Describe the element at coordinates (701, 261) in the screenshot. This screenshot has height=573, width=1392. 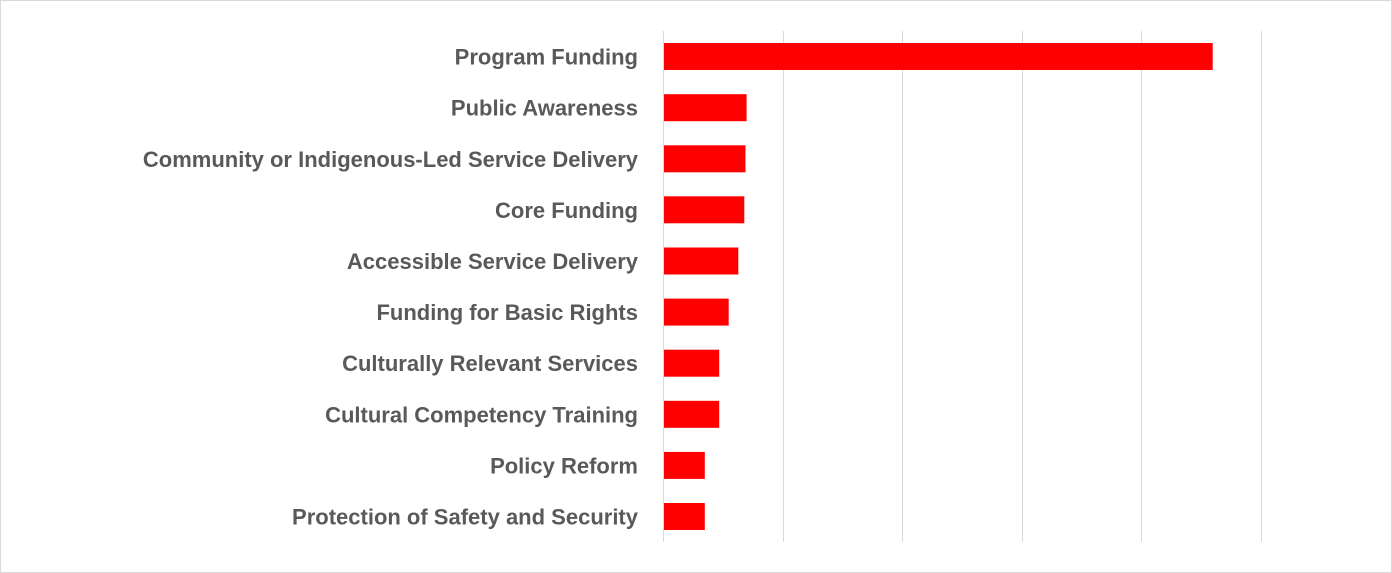
I see `bar-accessible-service-delivery` at that location.